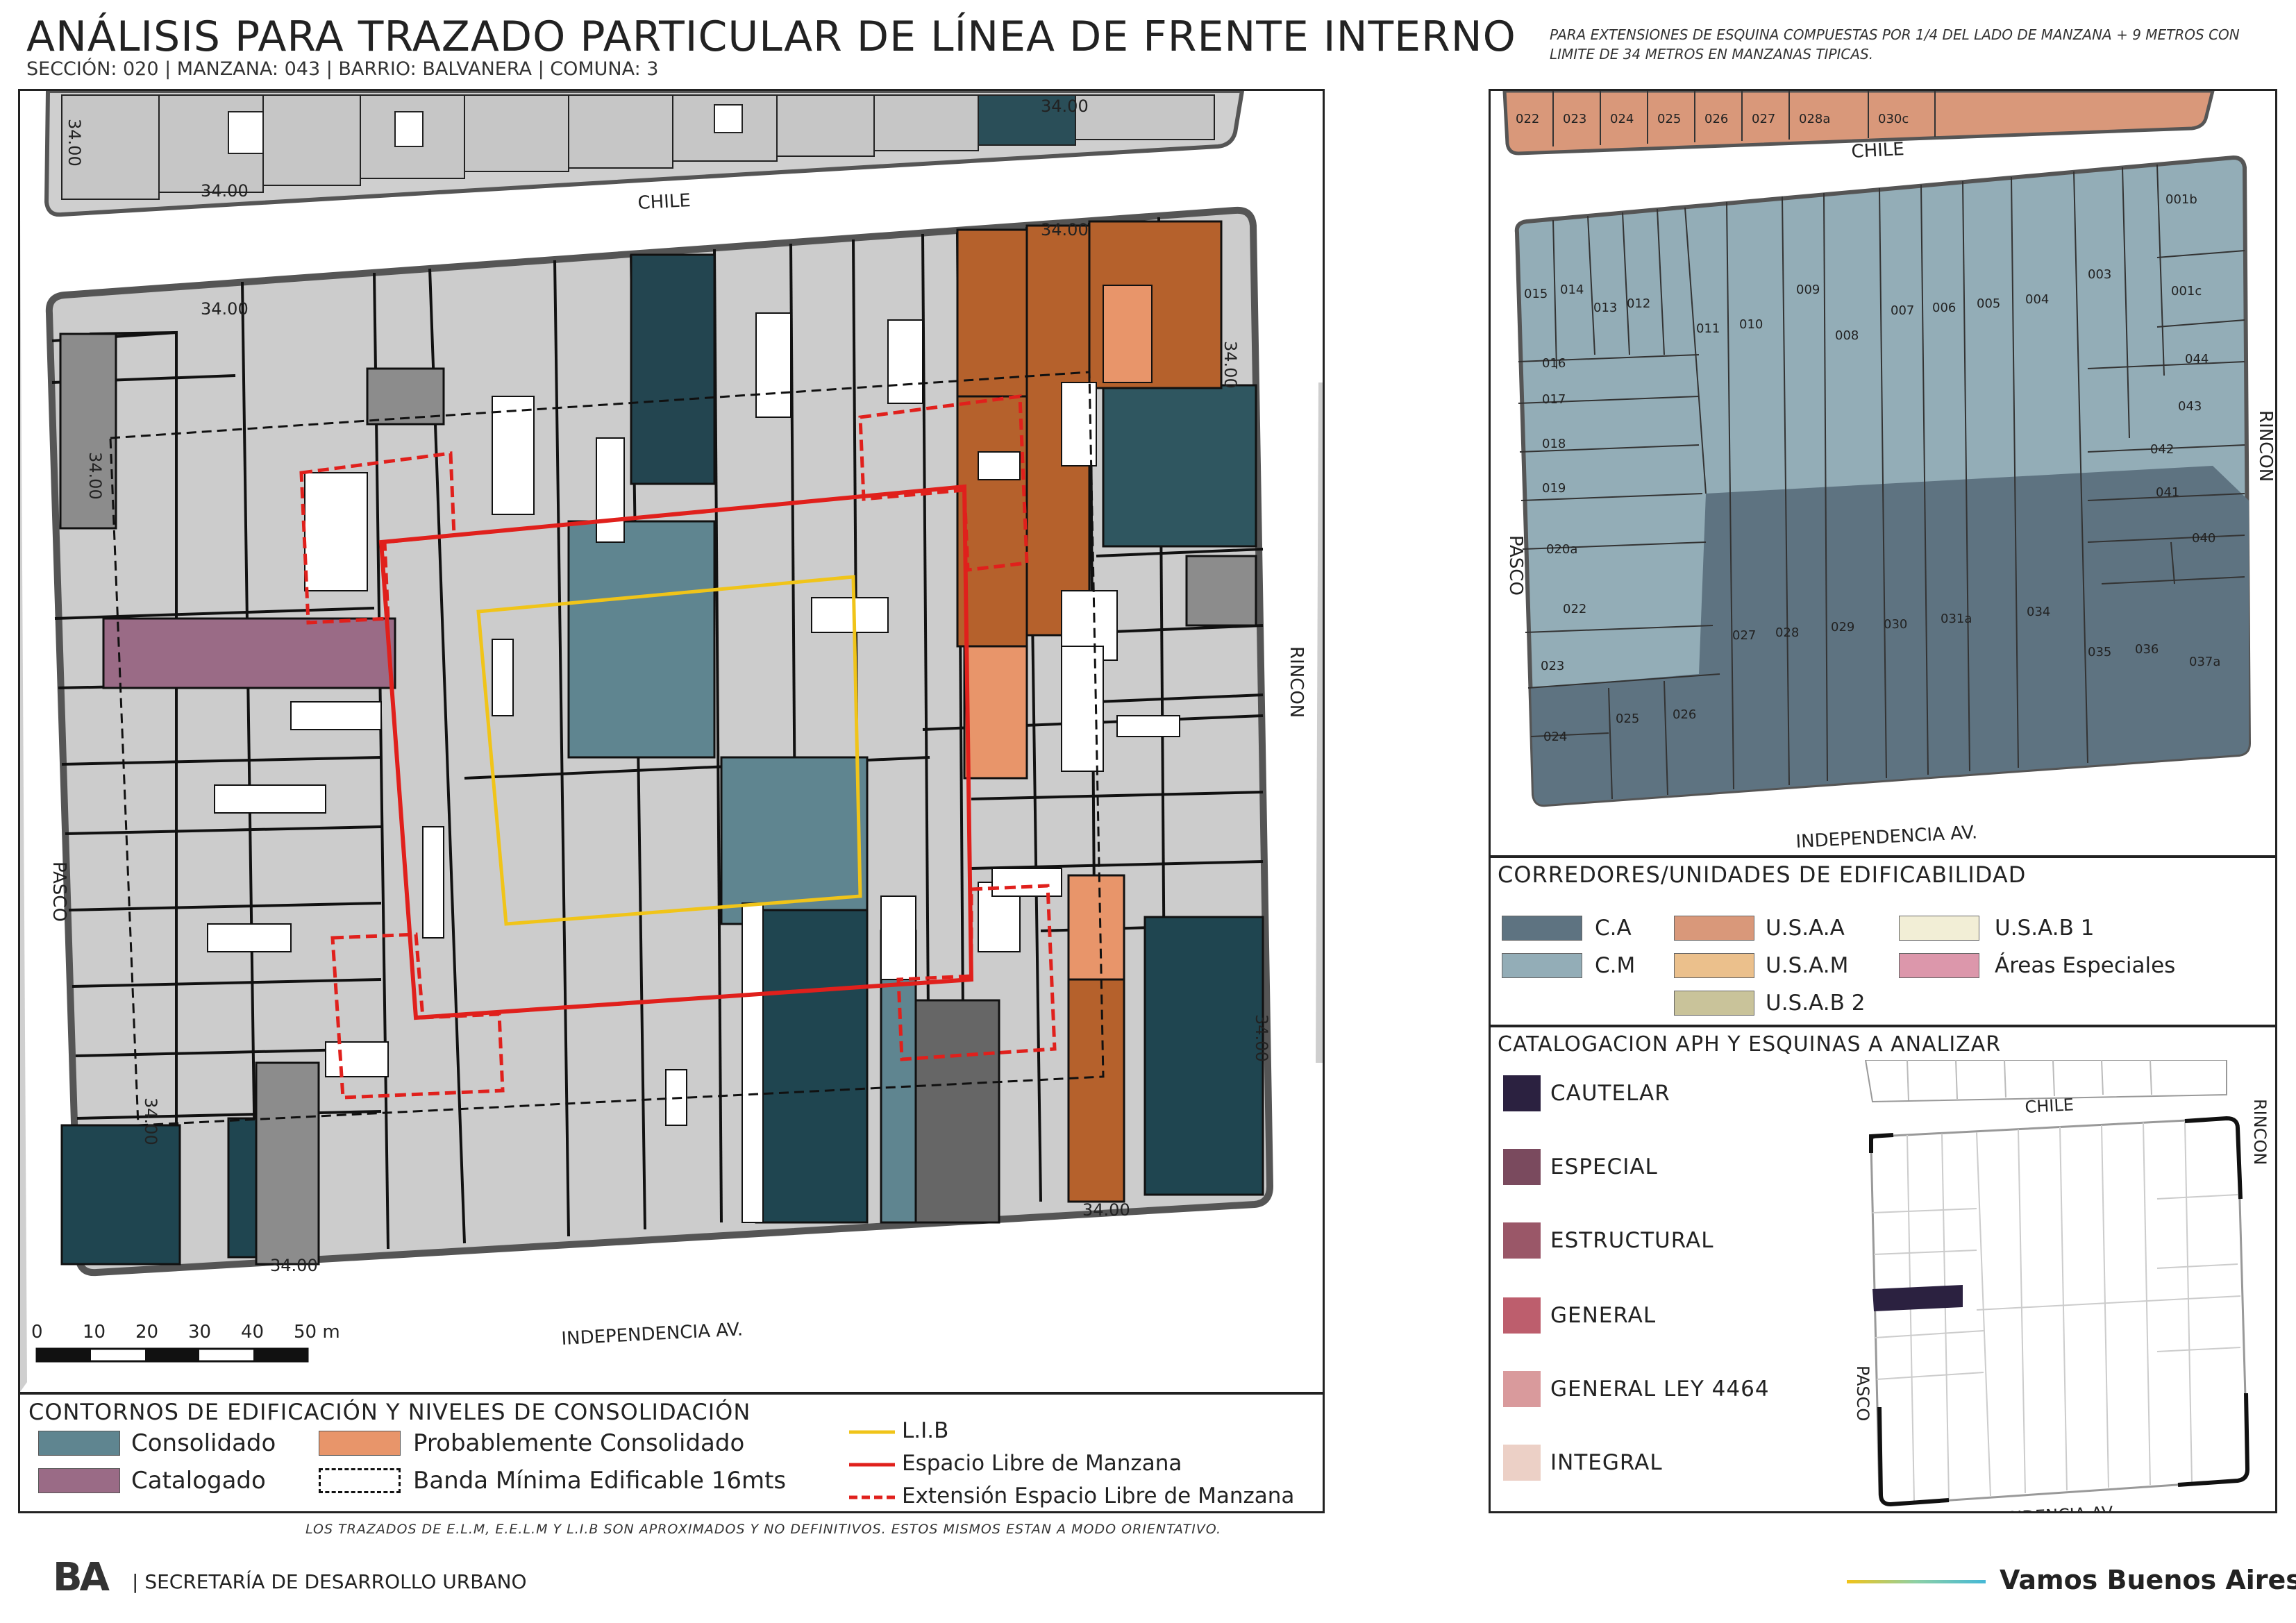  Describe the element at coordinates (1554, 444) in the screenshot. I see `parcel-lot-label: 018` at that location.